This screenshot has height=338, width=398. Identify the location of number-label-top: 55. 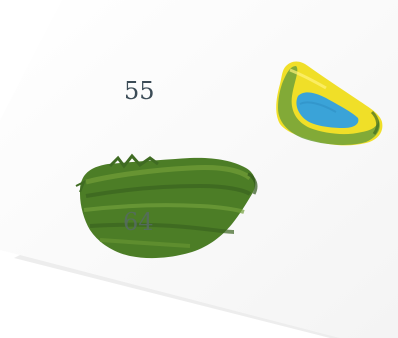
(139, 91).